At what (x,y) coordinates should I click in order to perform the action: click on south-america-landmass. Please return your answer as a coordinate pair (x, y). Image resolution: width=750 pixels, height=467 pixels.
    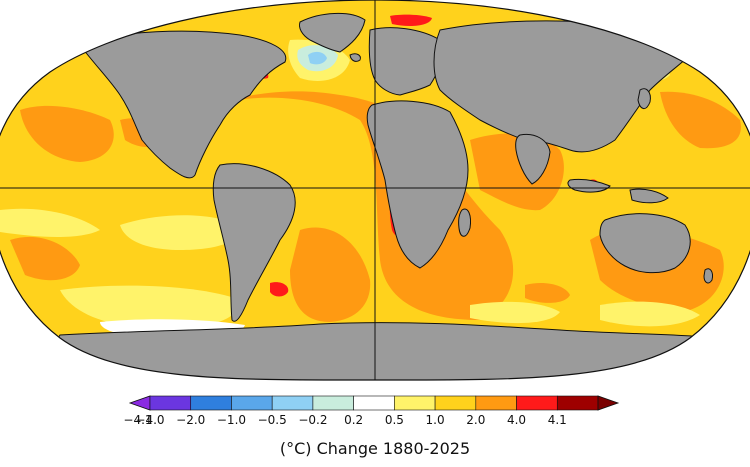
    Looking at the image, I should click on (254, 242).